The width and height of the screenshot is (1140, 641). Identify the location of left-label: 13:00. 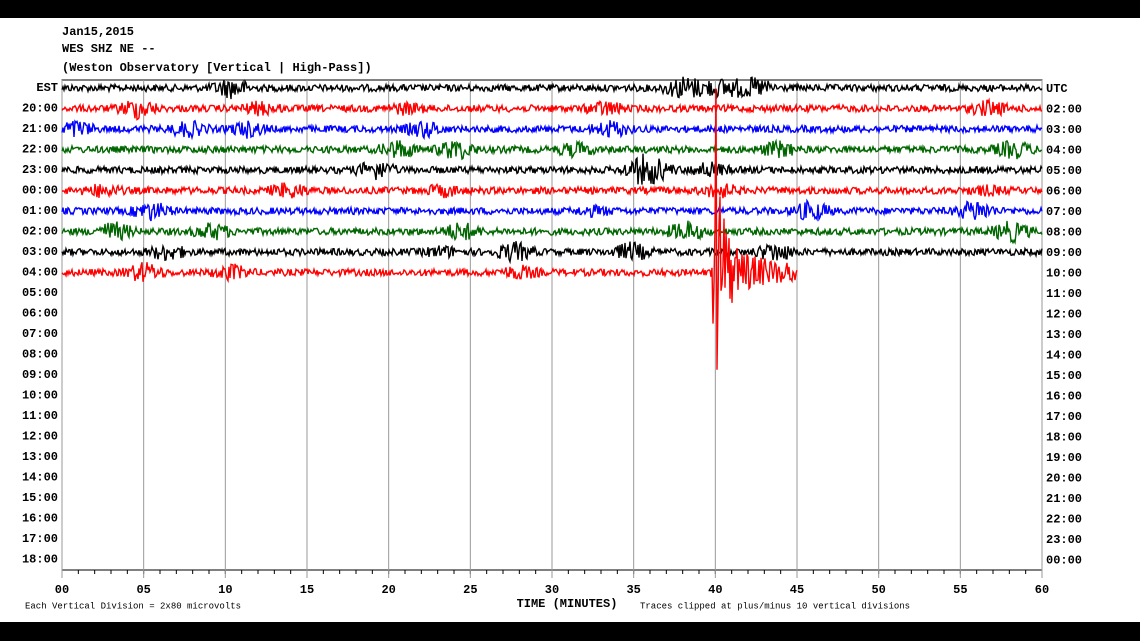
(40, 457).